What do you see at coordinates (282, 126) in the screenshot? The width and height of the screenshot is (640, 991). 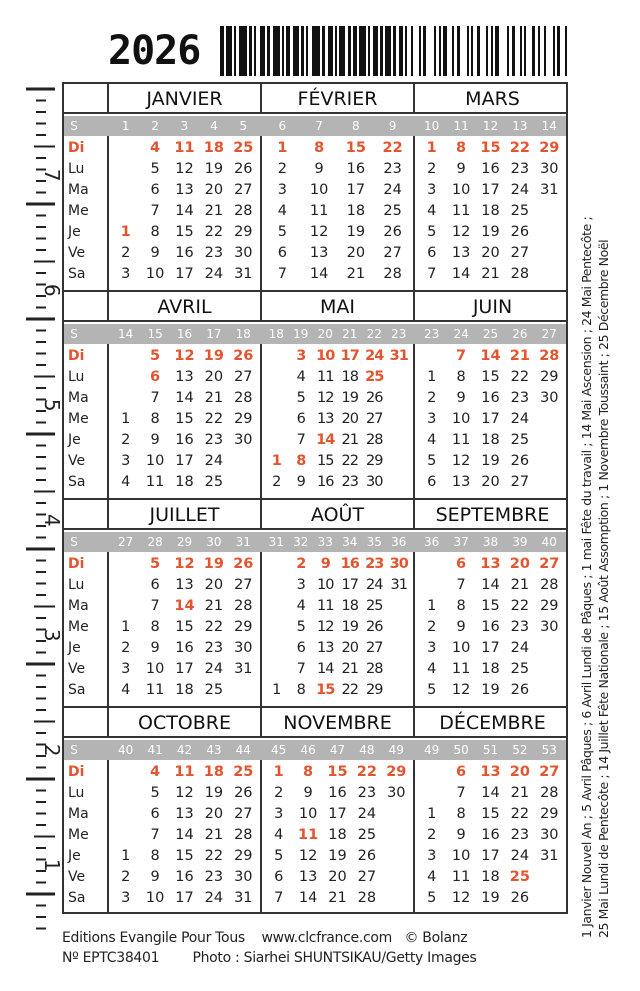 I see `week-number: 6` at bounding box center [282, 126].